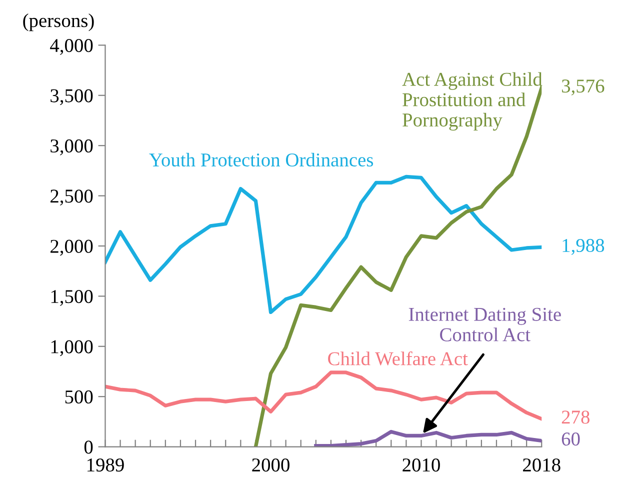 The image size is (619, 502). I want to click on x-tick-label: 2010, so click(421, 465).